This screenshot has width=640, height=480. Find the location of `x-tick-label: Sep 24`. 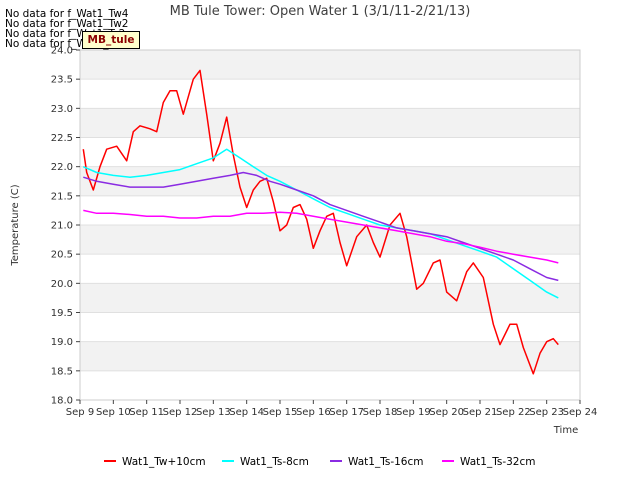

x-tick-label: Sep 24 is located at coordinates (580, 412).